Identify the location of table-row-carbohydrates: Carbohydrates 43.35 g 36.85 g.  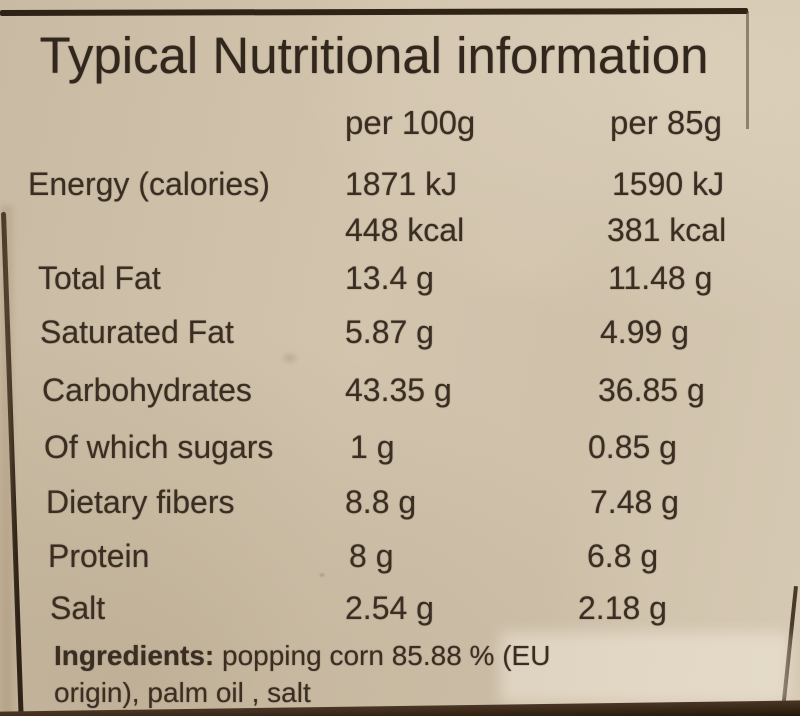
(395, 390).